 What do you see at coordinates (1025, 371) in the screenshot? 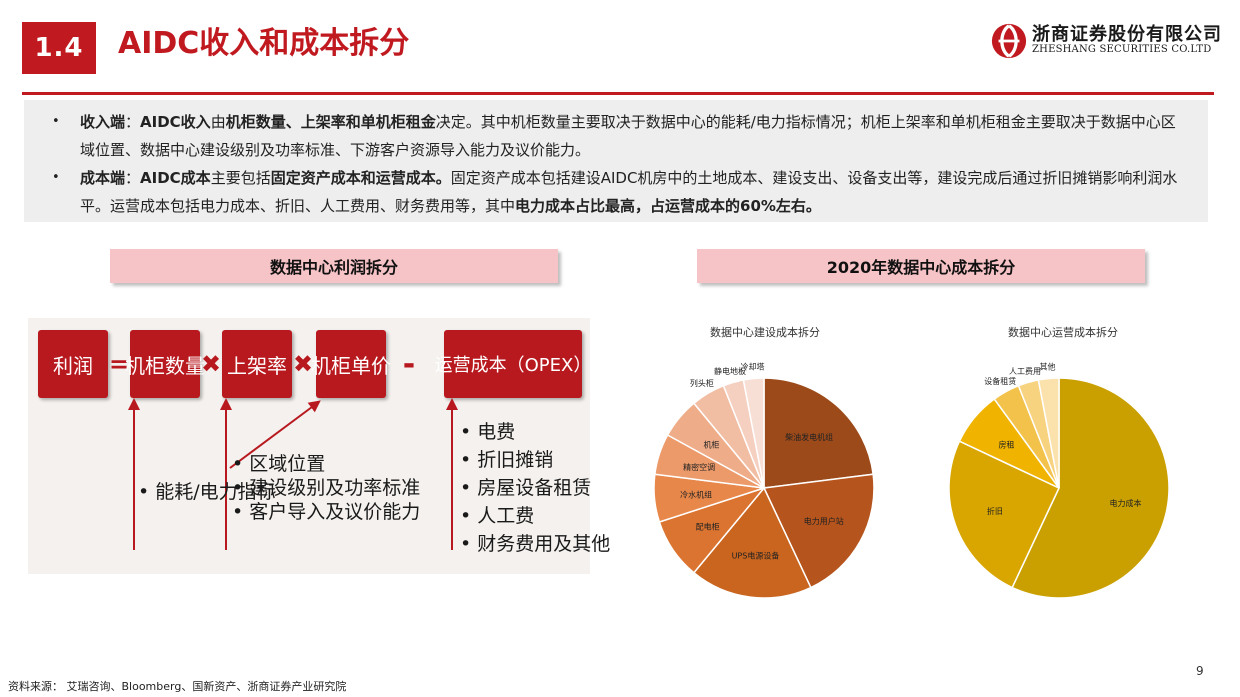
I see `pie-slice-label: 人工费用` at bounding box center [1025, 371].